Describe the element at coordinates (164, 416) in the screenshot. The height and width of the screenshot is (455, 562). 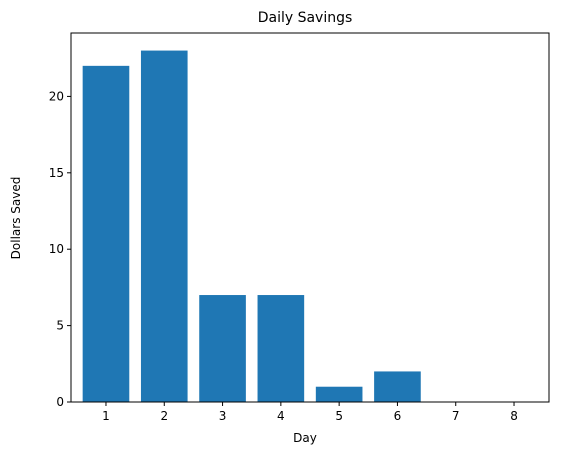
I see `x-tick-label-2: 2` at that location.